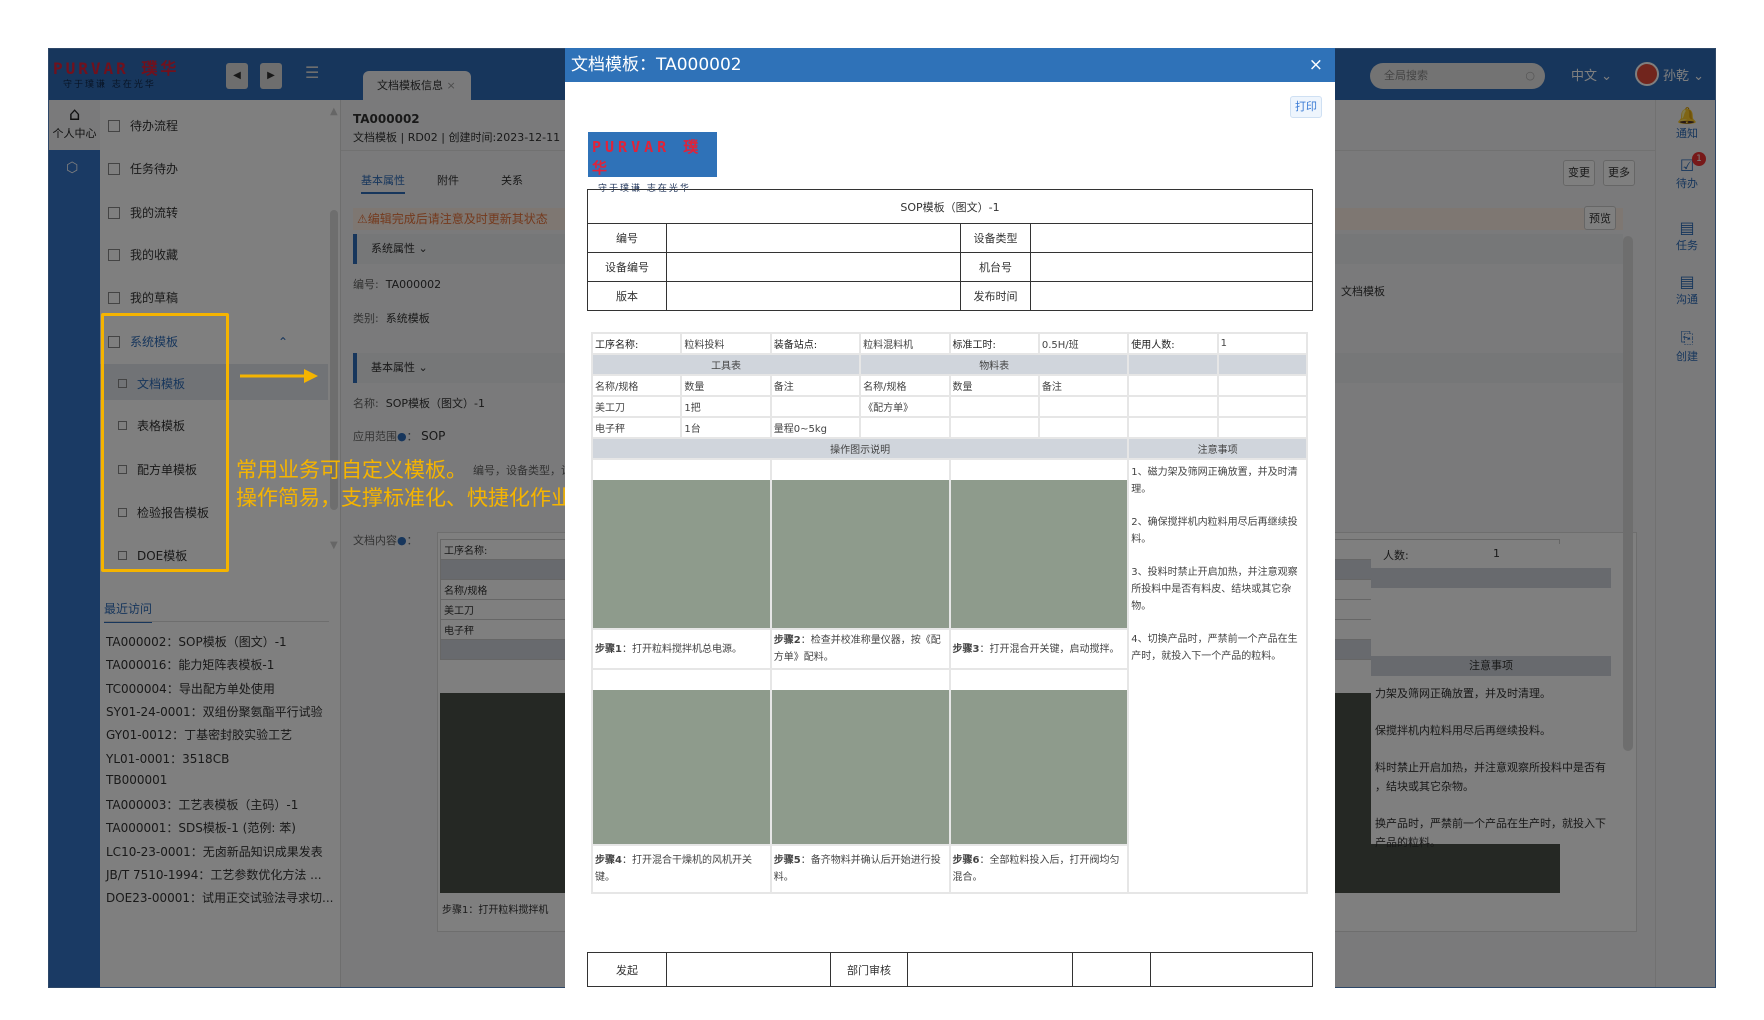  Describe the element at coordinates (1049, 649) in the screenshot. I see `step-text: ：打开混合开关键，启动搅拌。` at that location.